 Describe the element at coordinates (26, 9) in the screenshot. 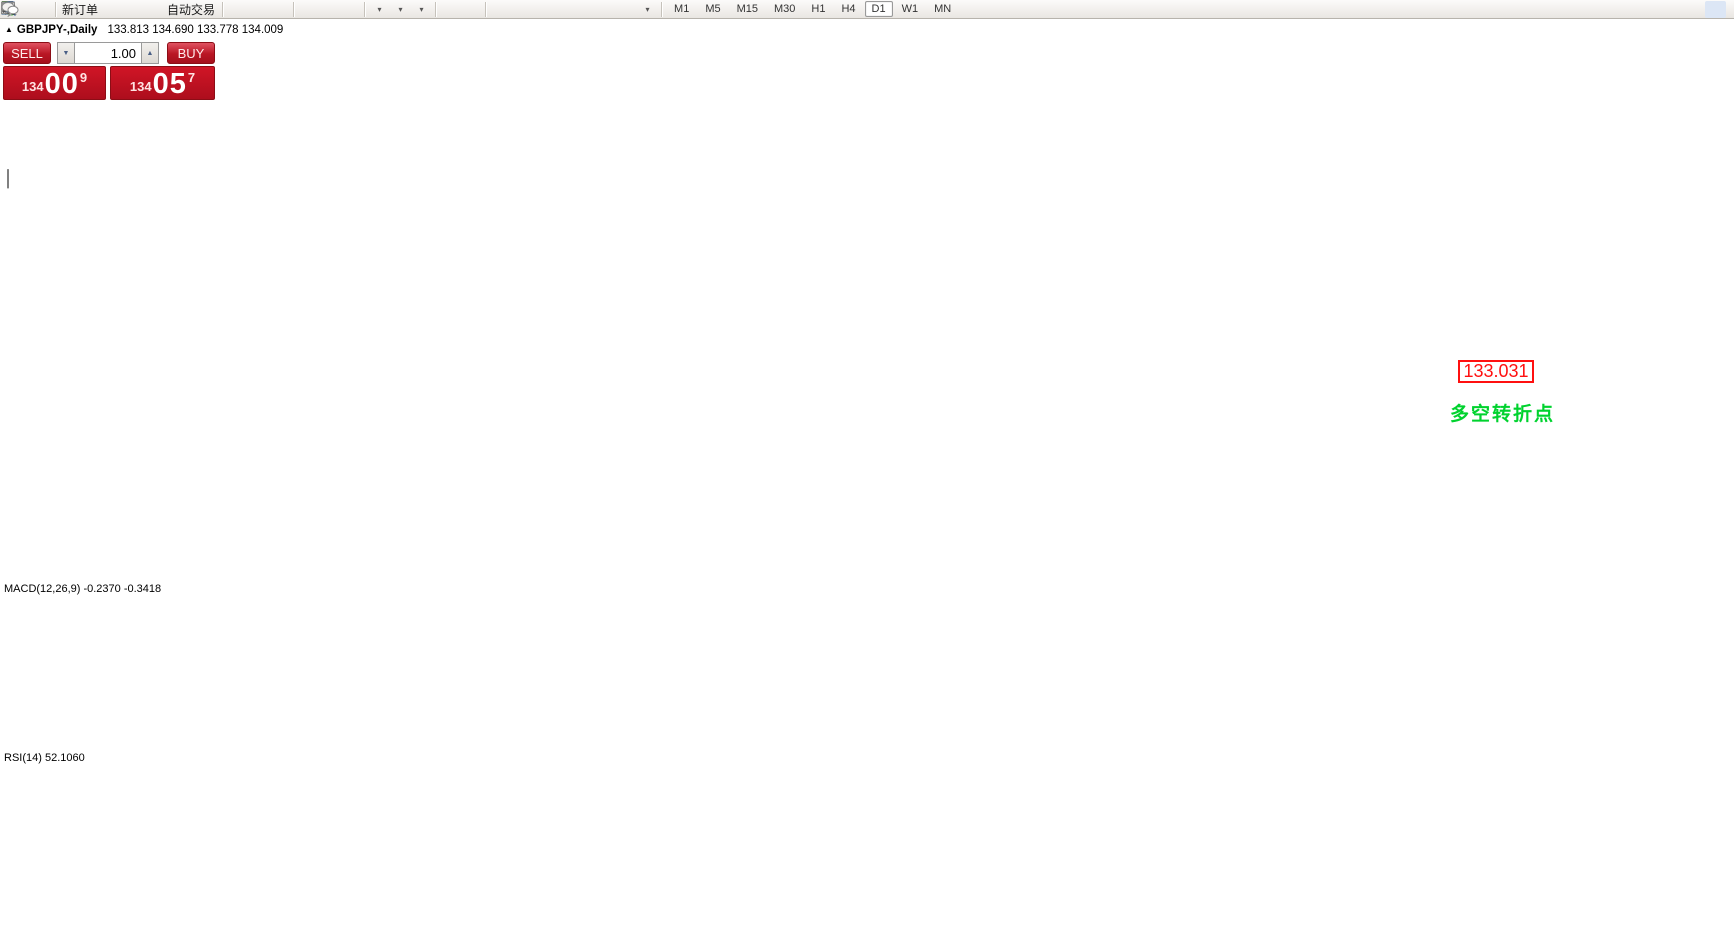

I see `chart-profile-icon` at that location.